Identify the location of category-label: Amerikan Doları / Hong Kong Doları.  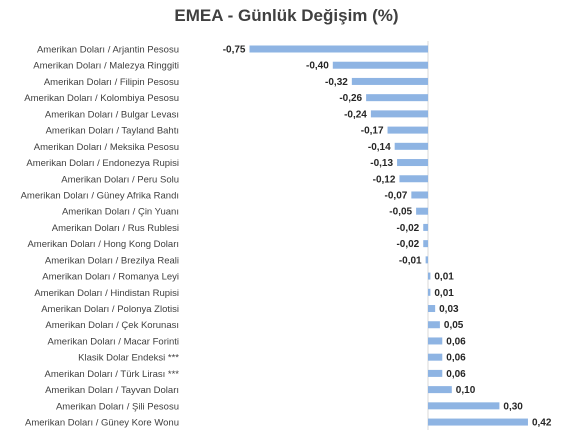
(103, 244).